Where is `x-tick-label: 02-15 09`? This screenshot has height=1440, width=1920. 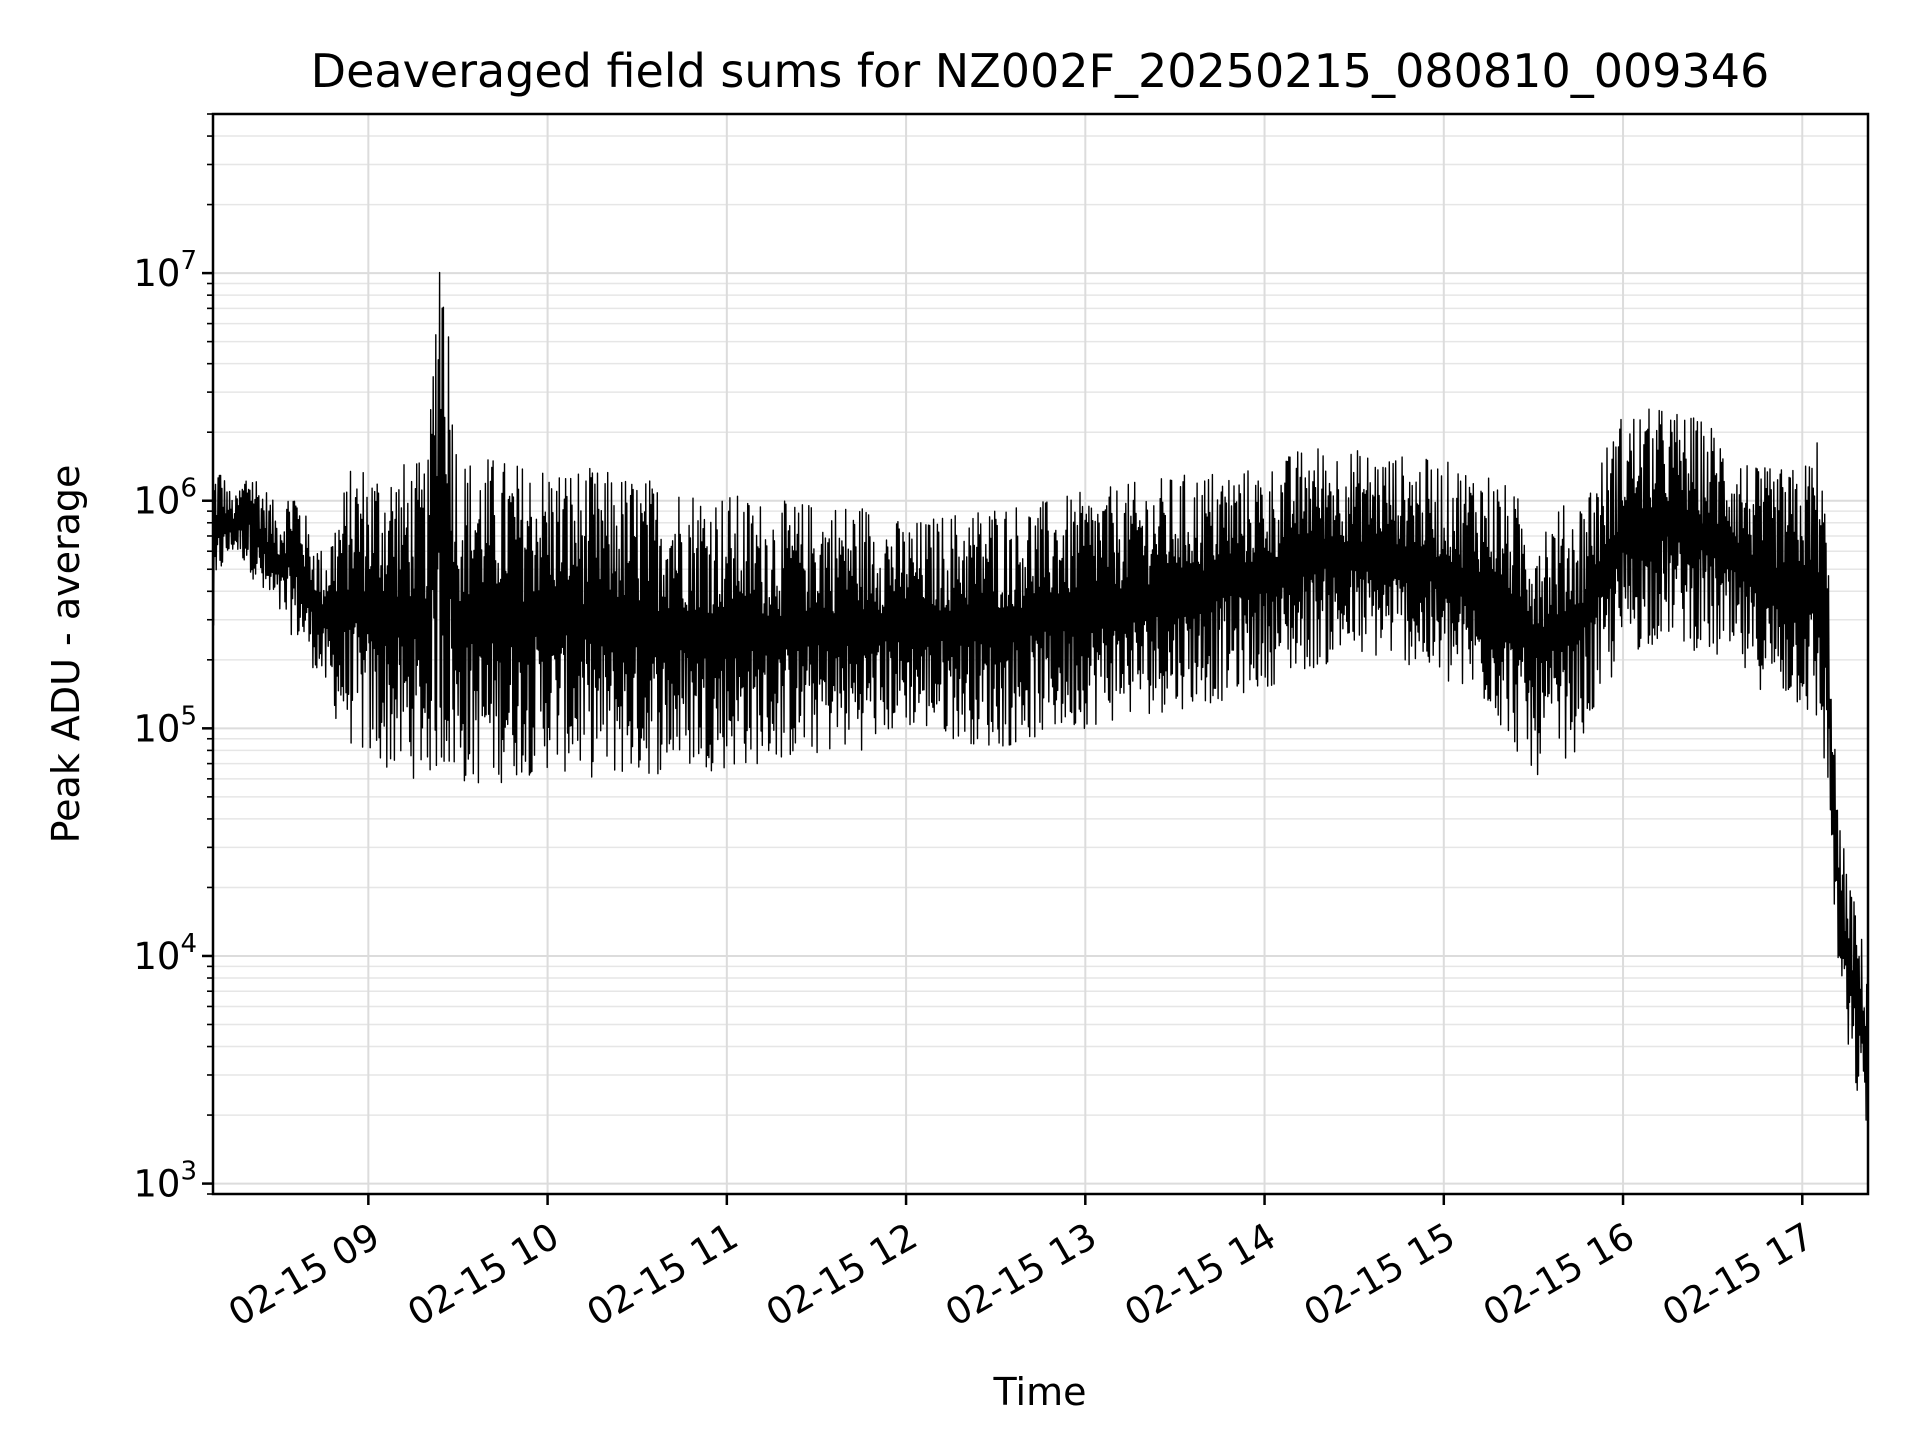
x-tick-label: 02-15 09 is located at coordinates (304, 1275).